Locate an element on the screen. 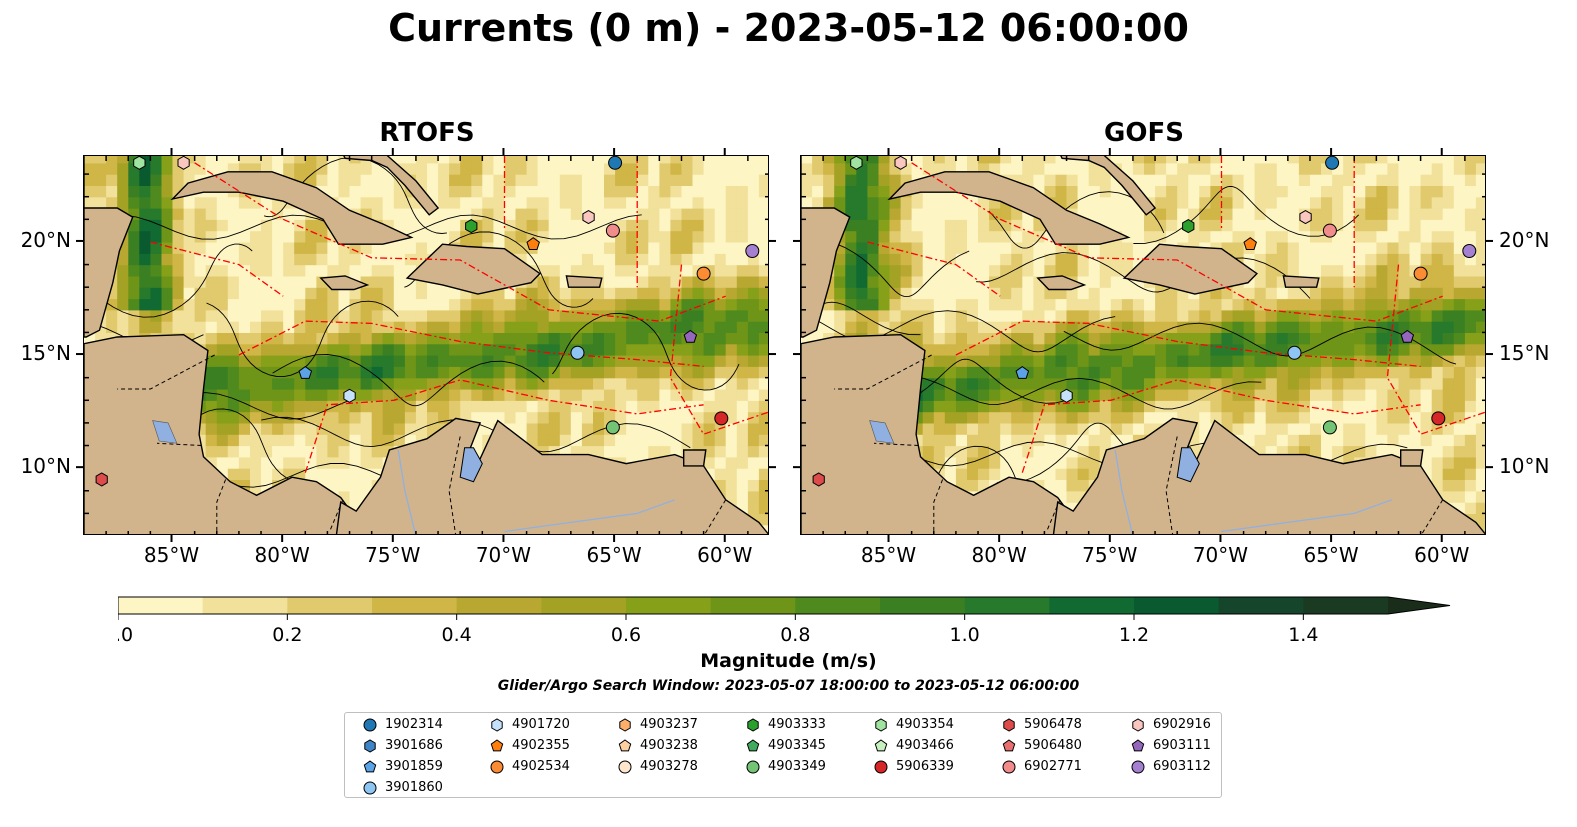 This screenshot has height=827, width=1577. colorbar-tick-label: 0.6 is located at coordinates (626, 635).